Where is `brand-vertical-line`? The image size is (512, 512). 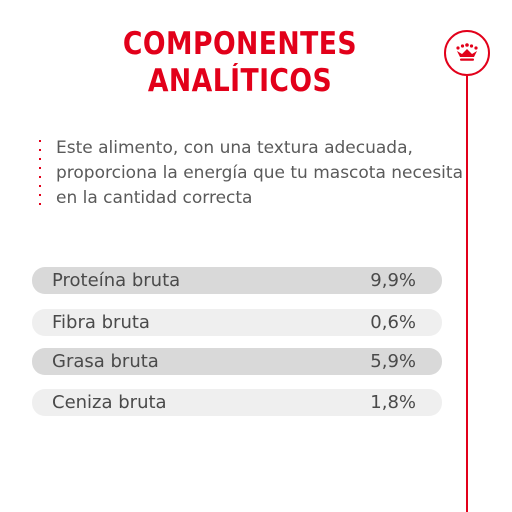
brand-vertical-line is located at coordinates (467, 294).